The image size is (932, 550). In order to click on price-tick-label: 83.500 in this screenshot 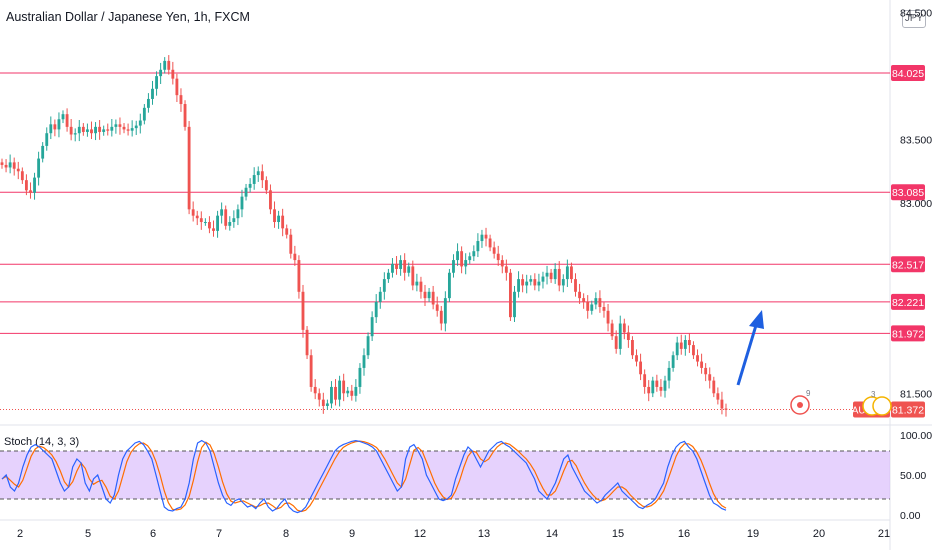, I will do `click(916, 141)`.